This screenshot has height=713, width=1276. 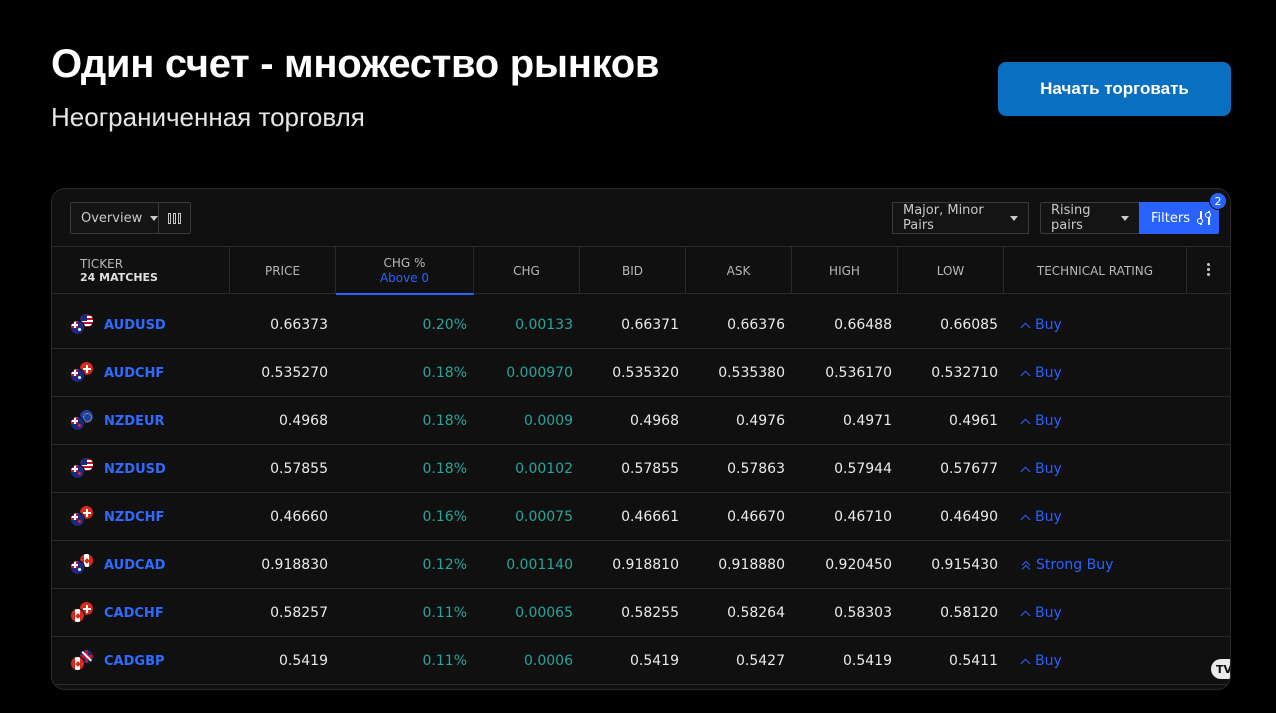 I want to click on ca-flag-icon, so click(x=77, y=615).